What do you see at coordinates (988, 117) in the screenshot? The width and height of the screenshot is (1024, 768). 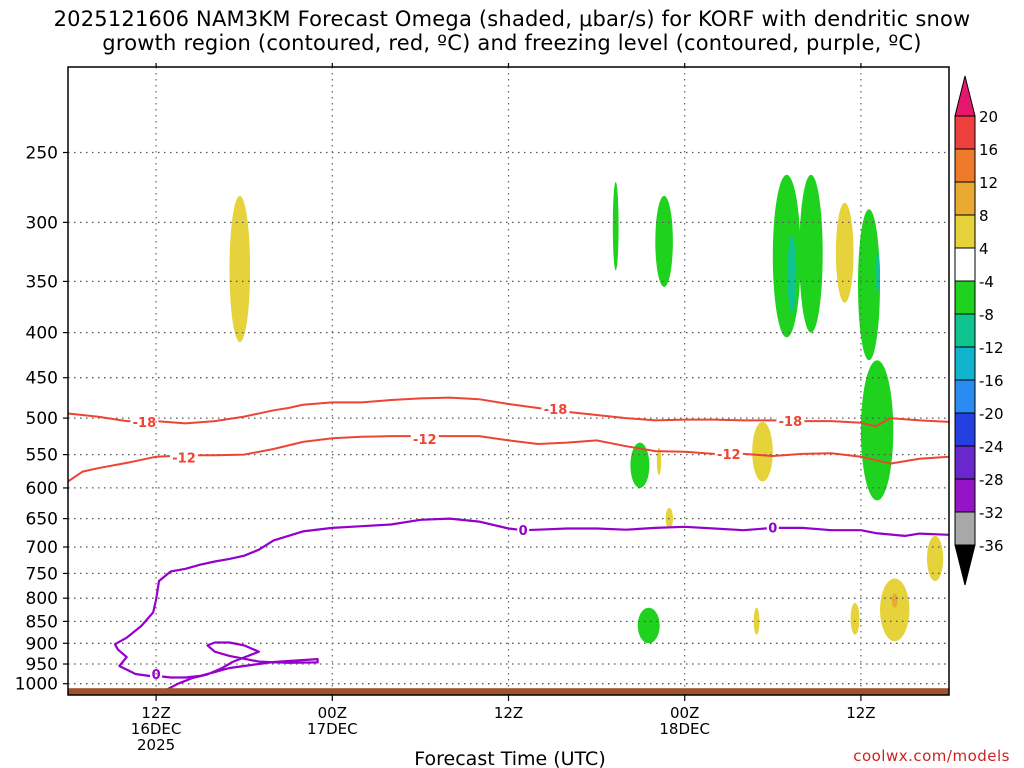 I see `colorbar-tick-label: 20` at bounding box center [988, 117].